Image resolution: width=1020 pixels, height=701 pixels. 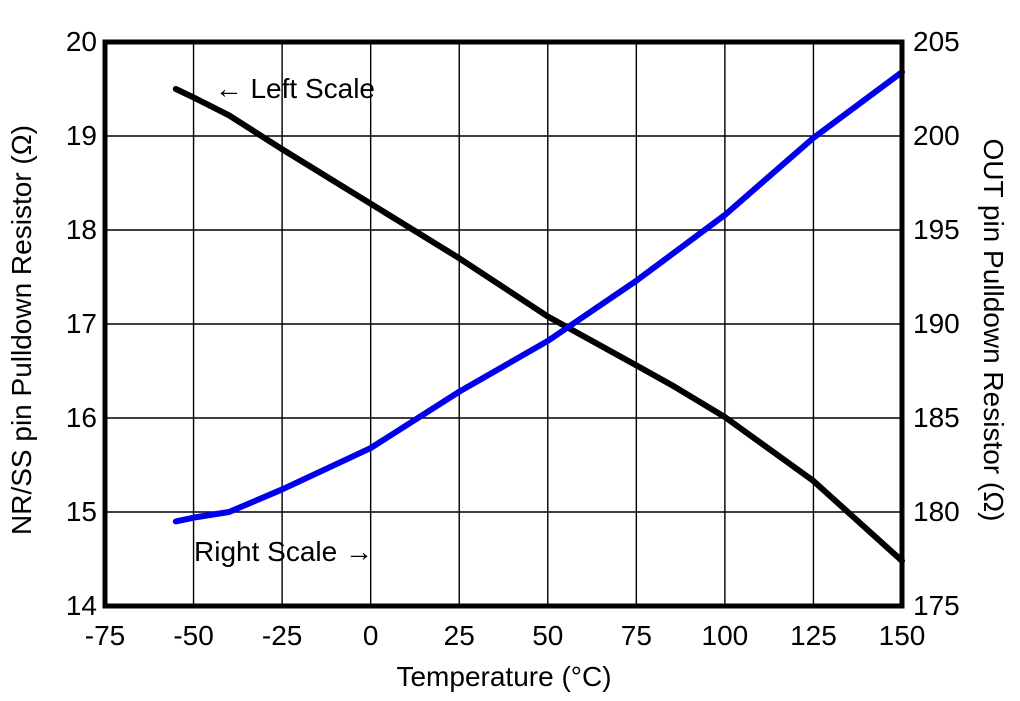 What do you see at coordinates (193, 635) in the screenshot?
I see `x-tick-label: -50` at bounding box center [193, 635].